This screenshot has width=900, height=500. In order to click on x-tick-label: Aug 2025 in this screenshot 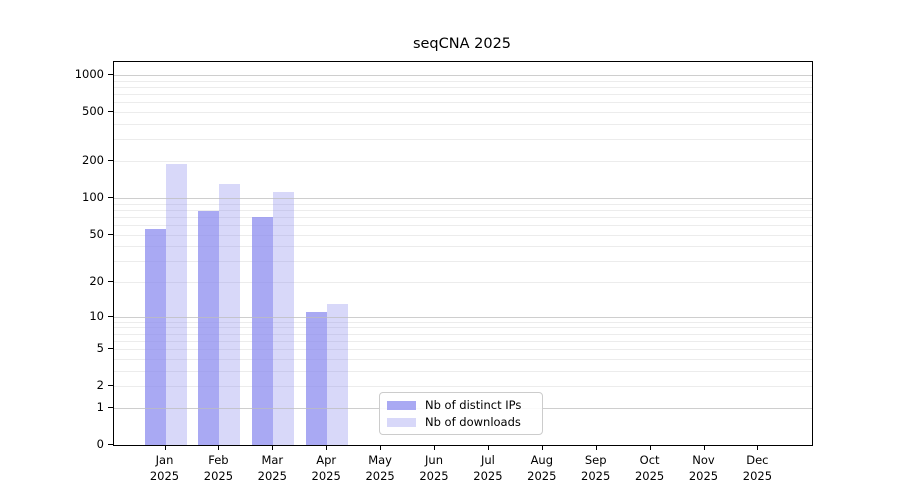, I will do `click(542, 468)`.